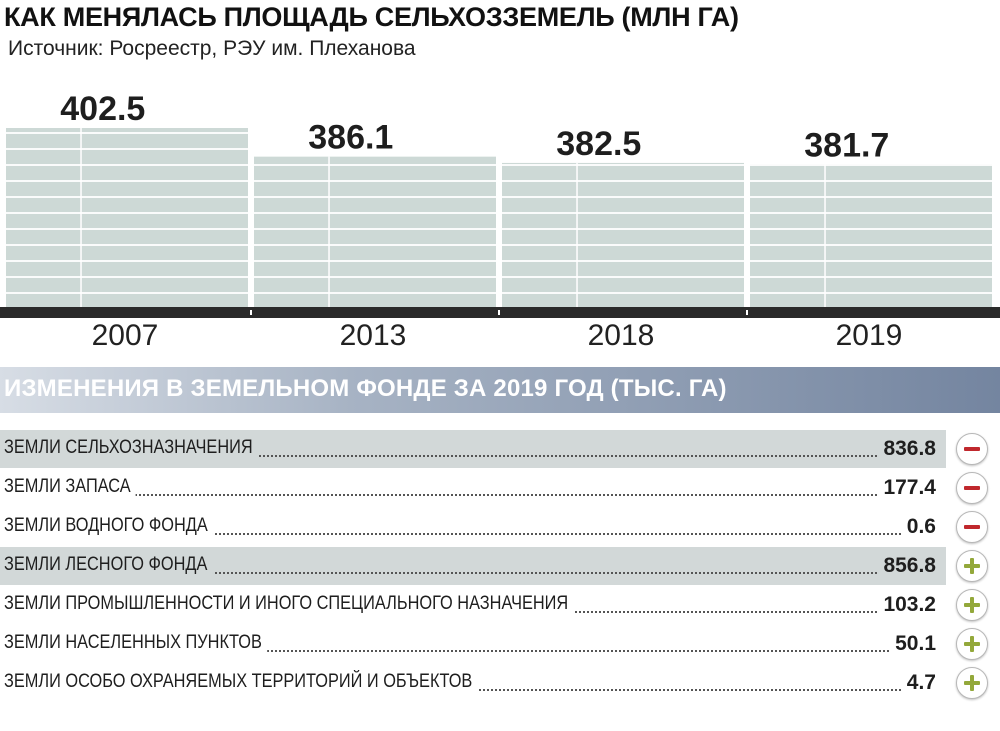 The image size is (1000, 731). What do you see at coordinates (108, 565) in the screenshot?
I see `item-label: ЗЕМЛИ ЛЕСНОГО ФОНДА` at bounding box center [108, 565].